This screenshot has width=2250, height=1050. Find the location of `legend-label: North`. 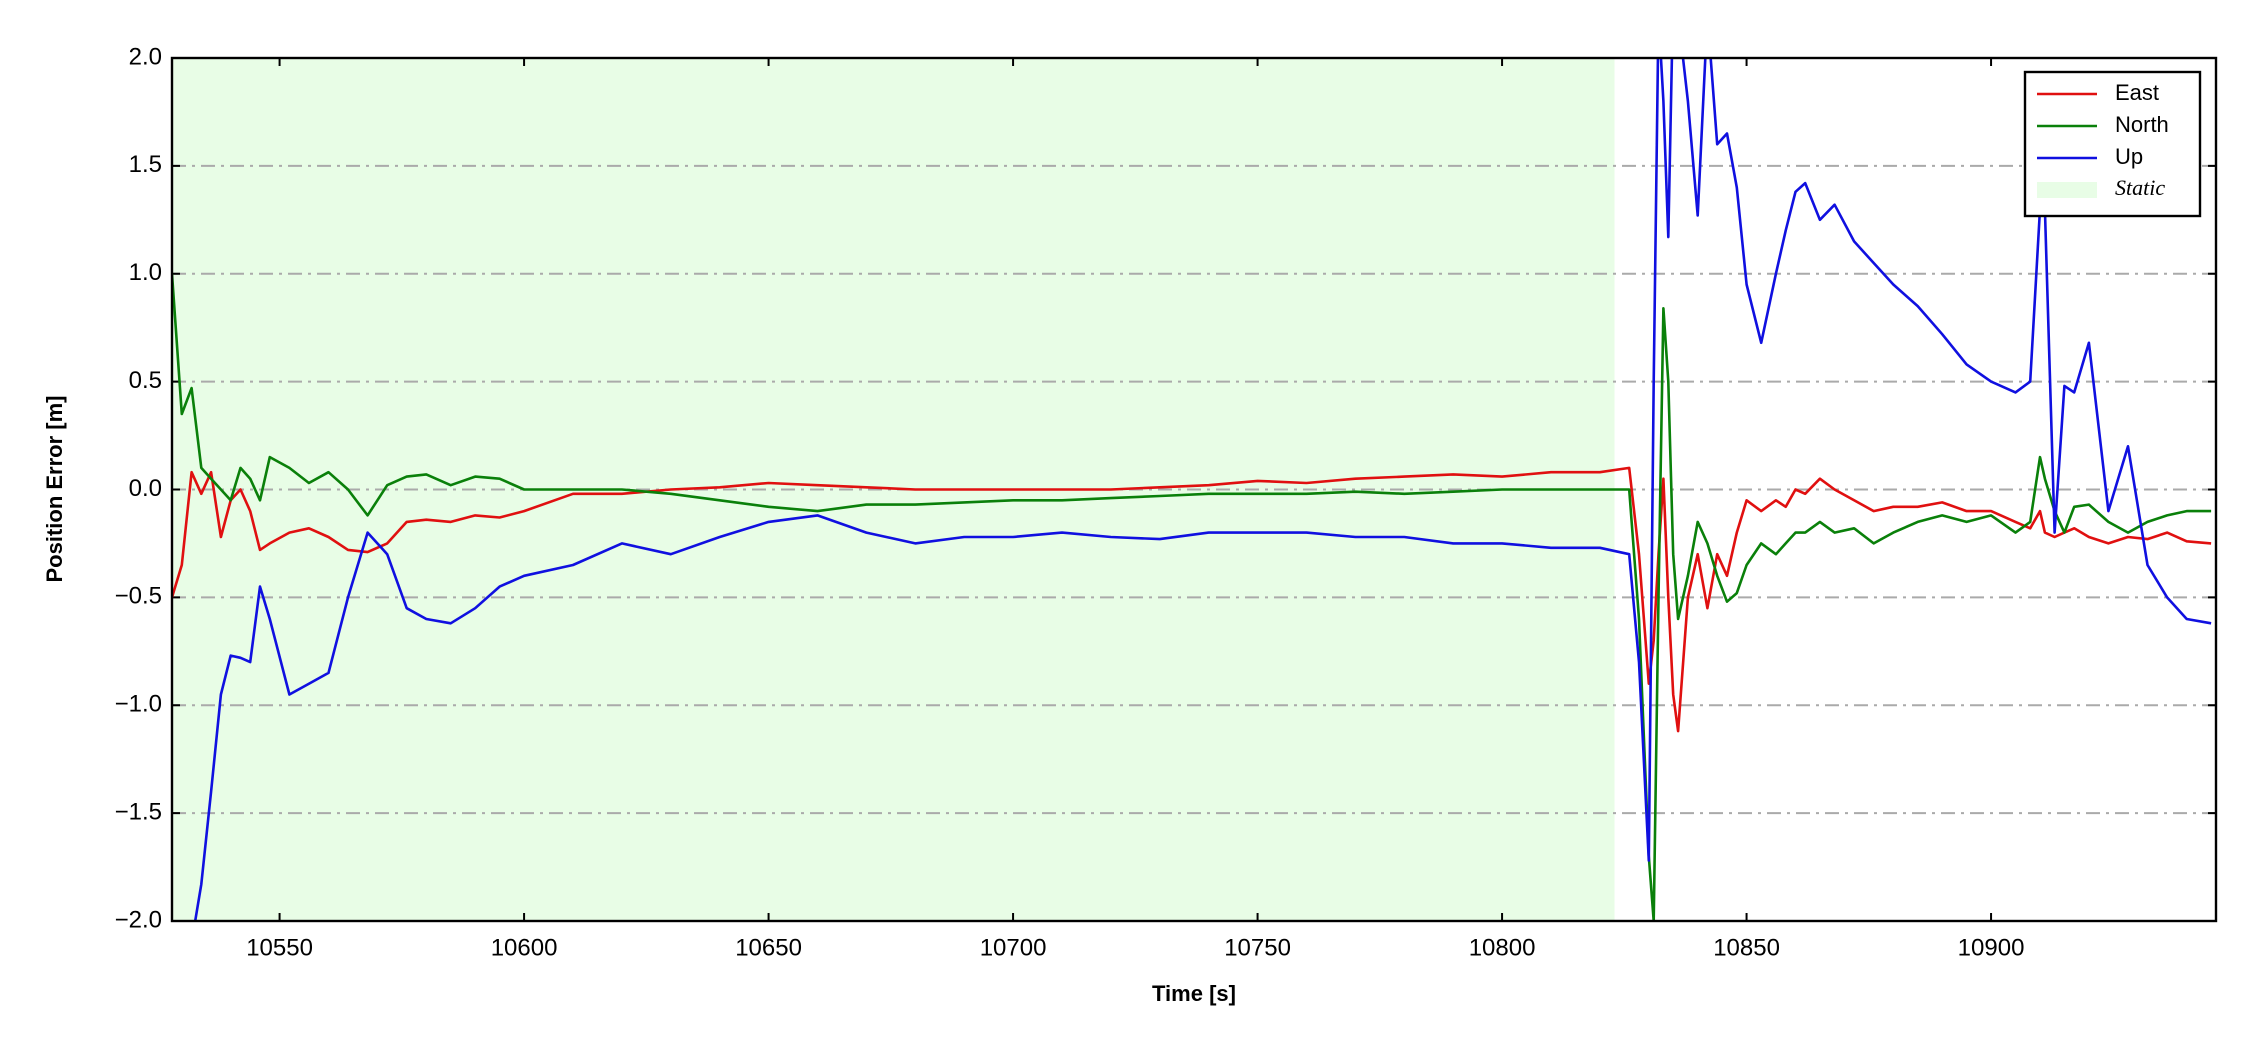

legend-label: North is located at coordinates (2142, 124).